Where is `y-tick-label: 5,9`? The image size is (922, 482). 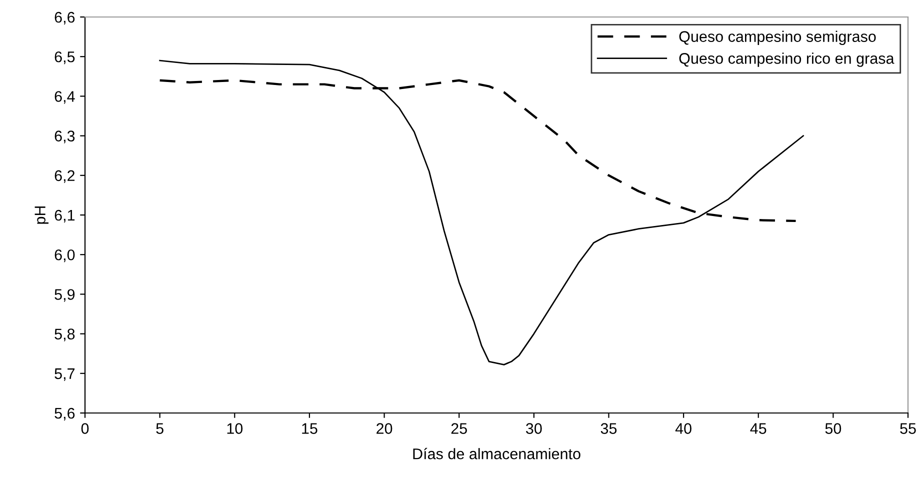 y-tick-label: 5,9 is located at coordinates (64, 295).